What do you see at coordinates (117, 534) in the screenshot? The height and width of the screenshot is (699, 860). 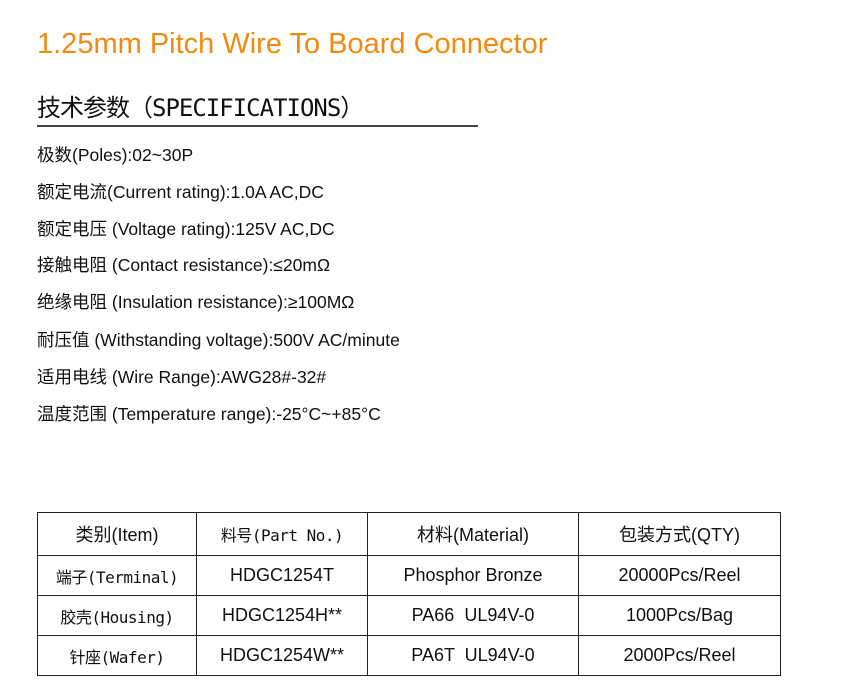 I see `header-item: 类别(Item)` at bounding box center [117, 534].